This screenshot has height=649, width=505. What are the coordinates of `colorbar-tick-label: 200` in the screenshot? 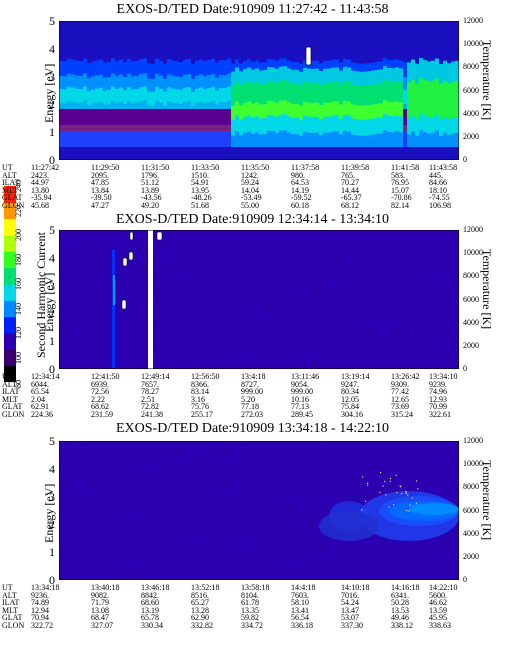 It's located at (18, 235).